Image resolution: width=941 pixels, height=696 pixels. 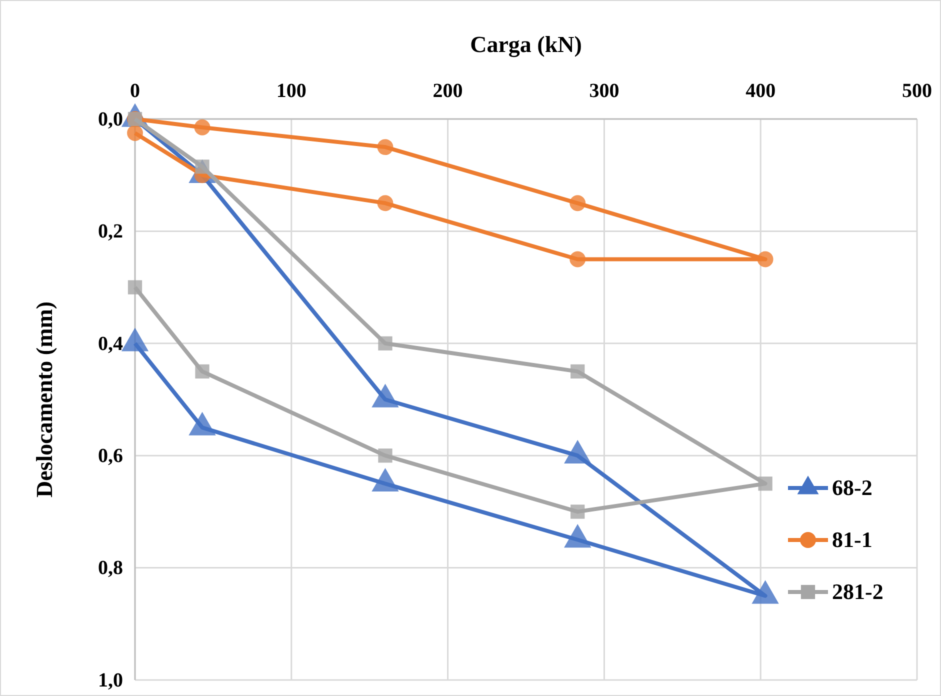 I want to click on x-tick-label: 0, so click(x=135, y=91).